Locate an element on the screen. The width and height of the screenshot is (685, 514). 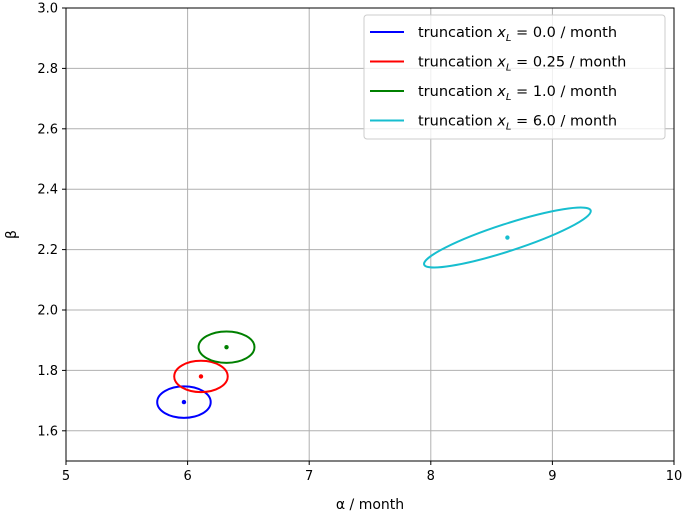
y-tick-label: 2.8 is located at coordinates (47, 69).